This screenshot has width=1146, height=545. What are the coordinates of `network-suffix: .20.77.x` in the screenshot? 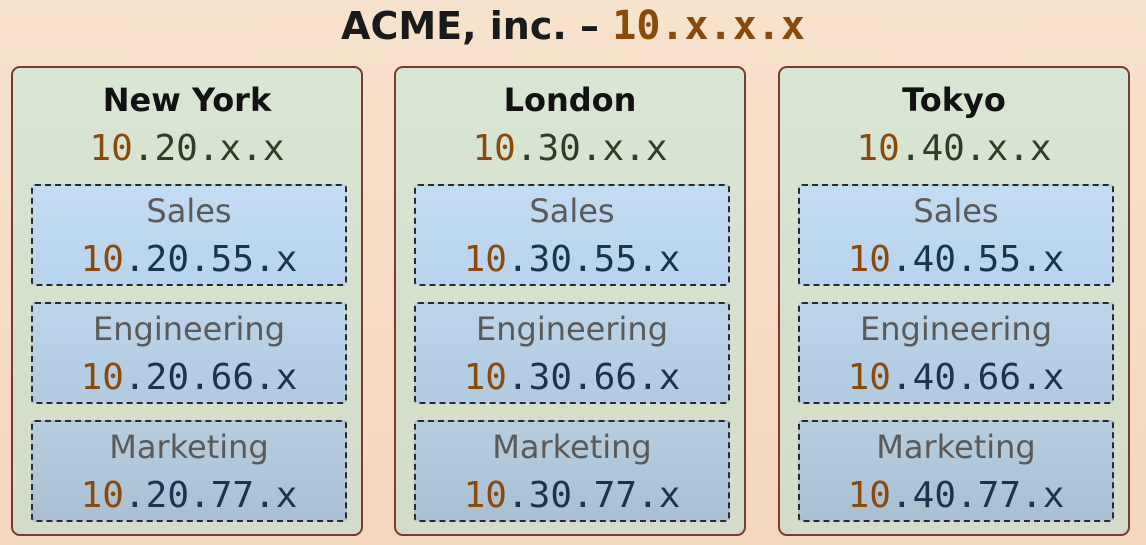 It's located at (210, 495).